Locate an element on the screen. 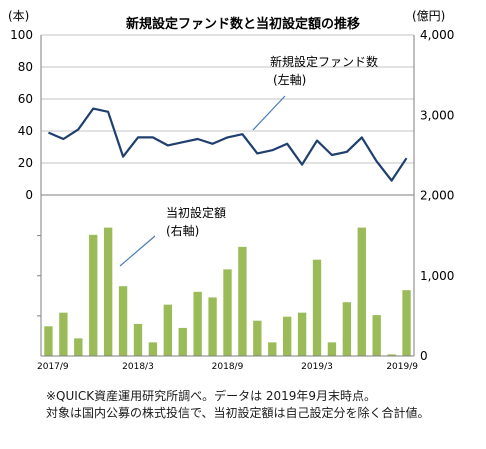  x-tick-label: 2017/9 is located at coordinates (53, 367).